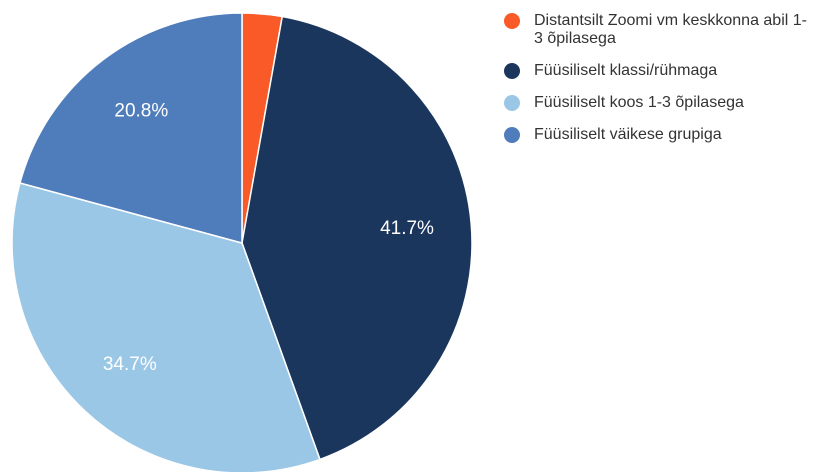 Image resolution: width=816 pixels, height=472 pixels. What do you see at coordinates (407, 228) in the screenshot?
I see `slice-label: 41.7%` at bounding box center [407, 228].